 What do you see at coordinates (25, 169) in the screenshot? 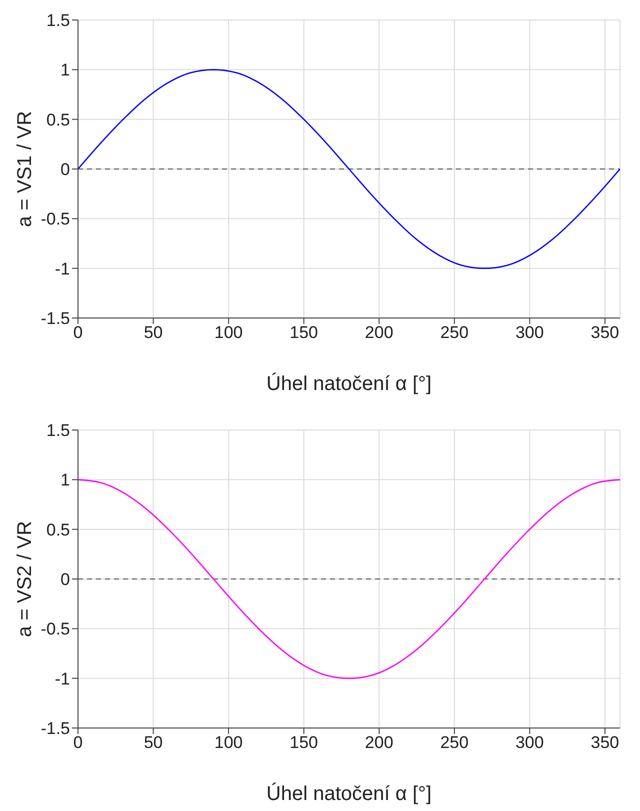
I see `y-axis-title: a = VS1 / VR` at bounding box center [25, 169].